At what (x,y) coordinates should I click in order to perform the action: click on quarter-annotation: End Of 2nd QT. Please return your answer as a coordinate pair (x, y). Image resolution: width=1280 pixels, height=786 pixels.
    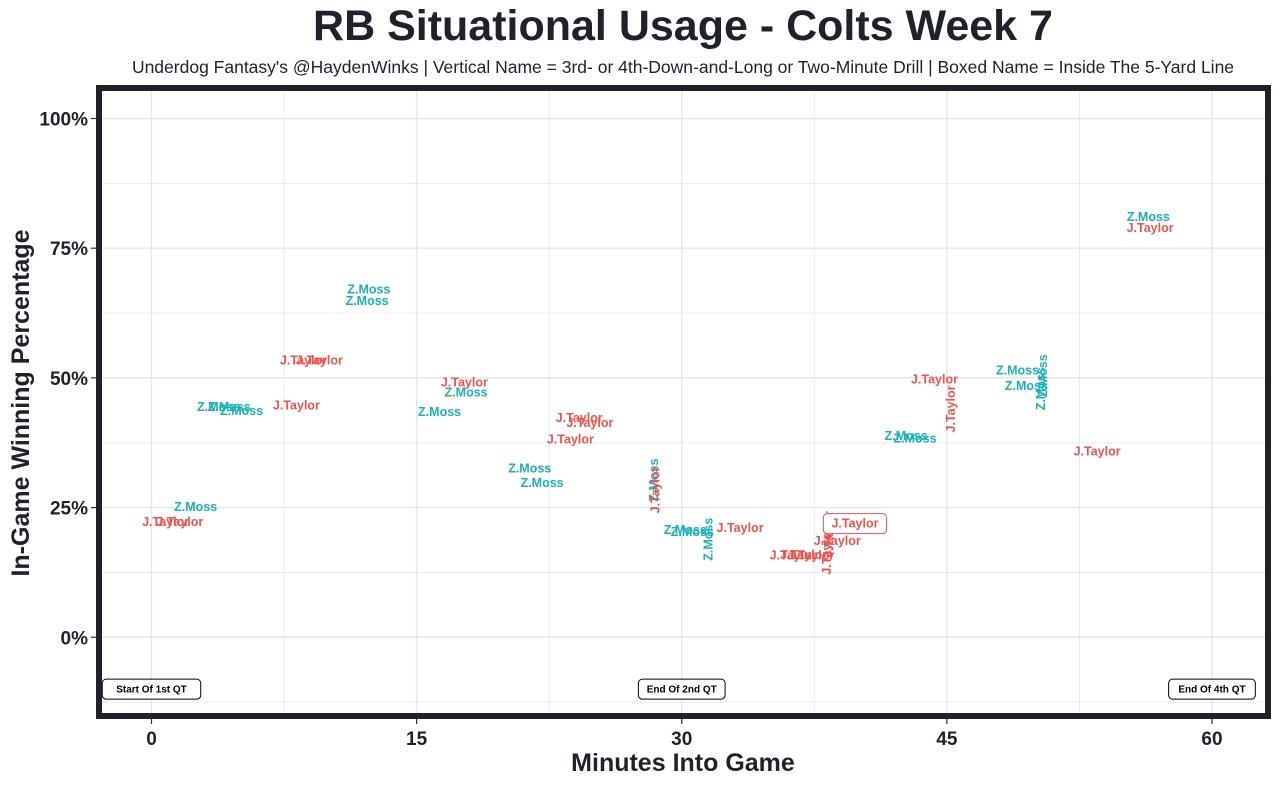
    Looking at the image, I should click on (681, 689).